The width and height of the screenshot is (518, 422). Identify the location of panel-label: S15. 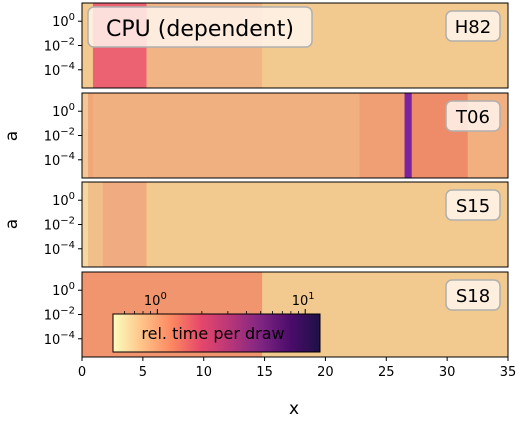
(473, 206).